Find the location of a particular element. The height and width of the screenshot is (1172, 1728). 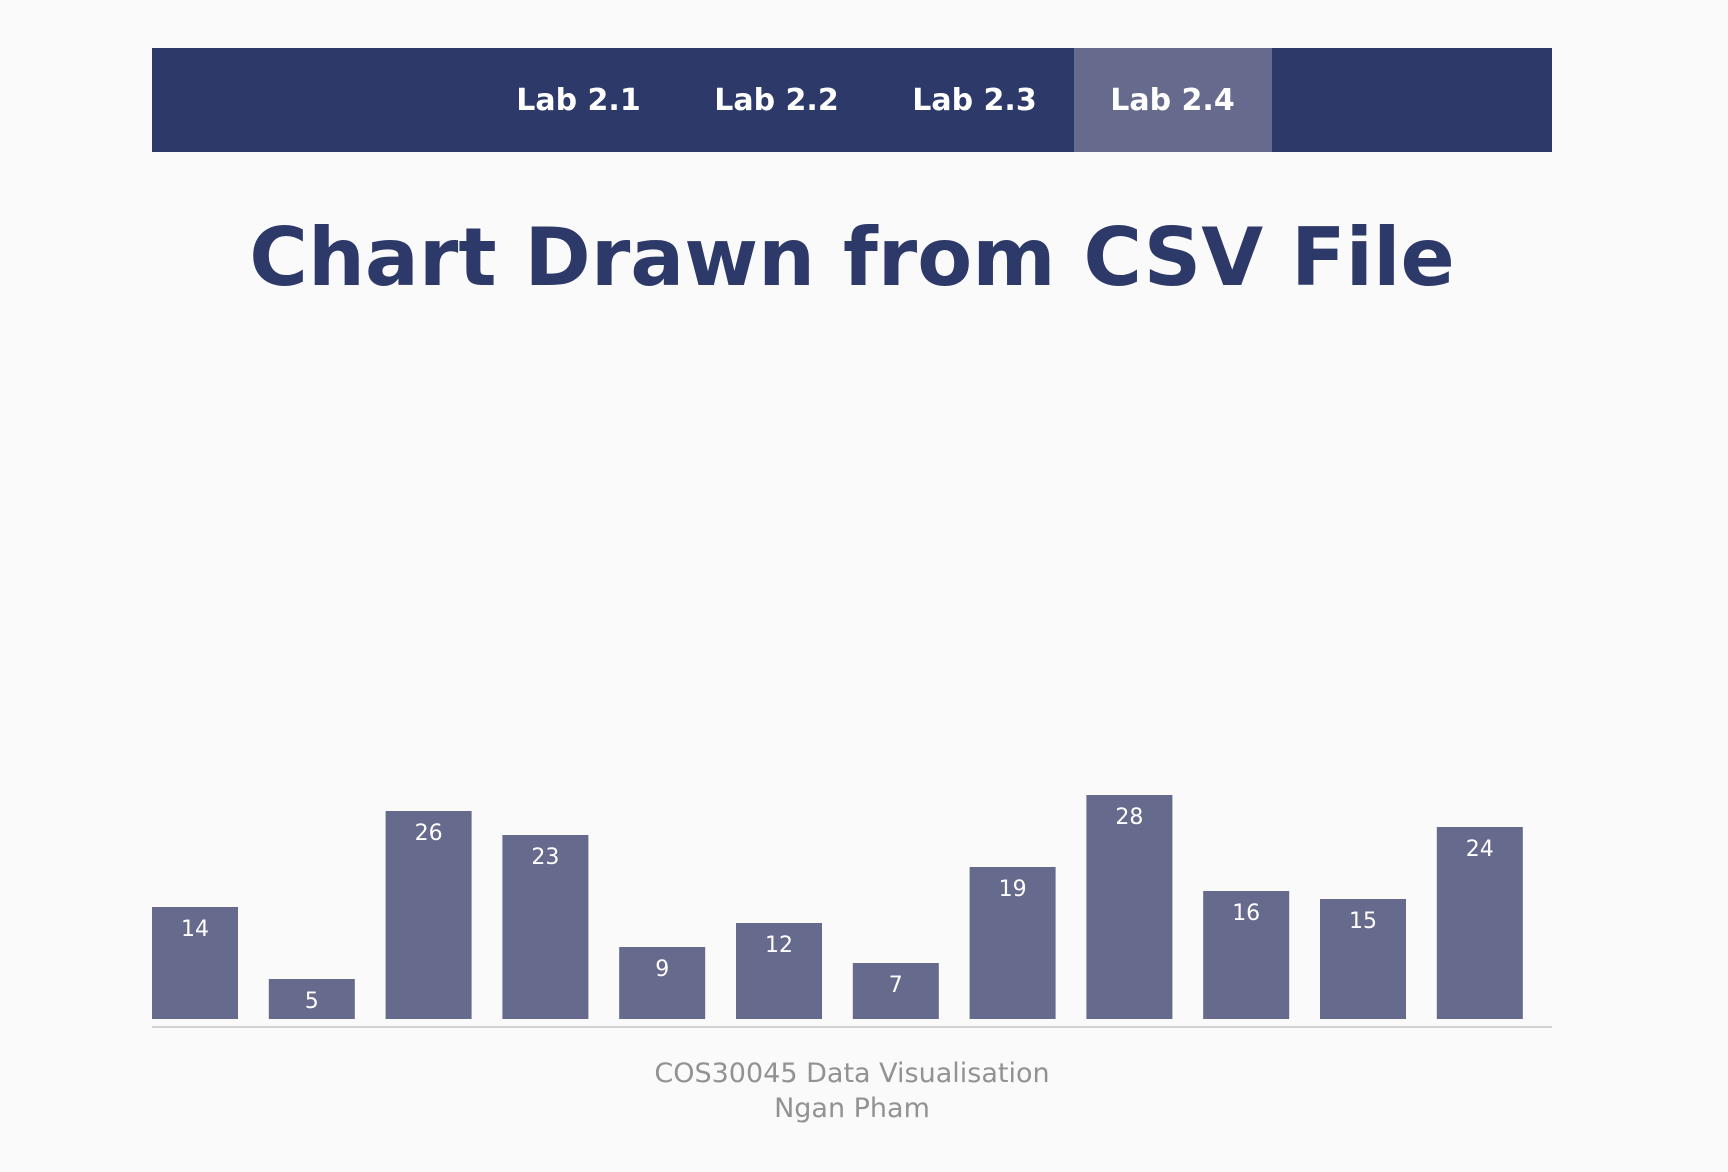

nav-items: Lab 2.1 Lab 2.2 Lab 2.3 Lab 2.4 is located at coordinates (876, 100).